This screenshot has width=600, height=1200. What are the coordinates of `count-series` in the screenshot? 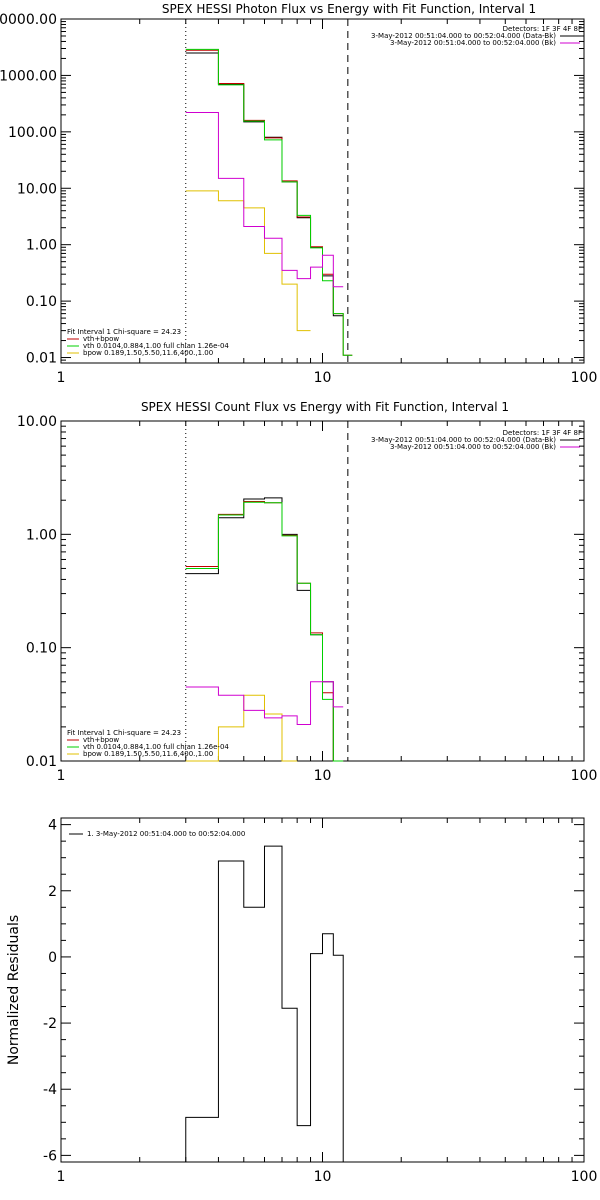 It's located at (264, 629).